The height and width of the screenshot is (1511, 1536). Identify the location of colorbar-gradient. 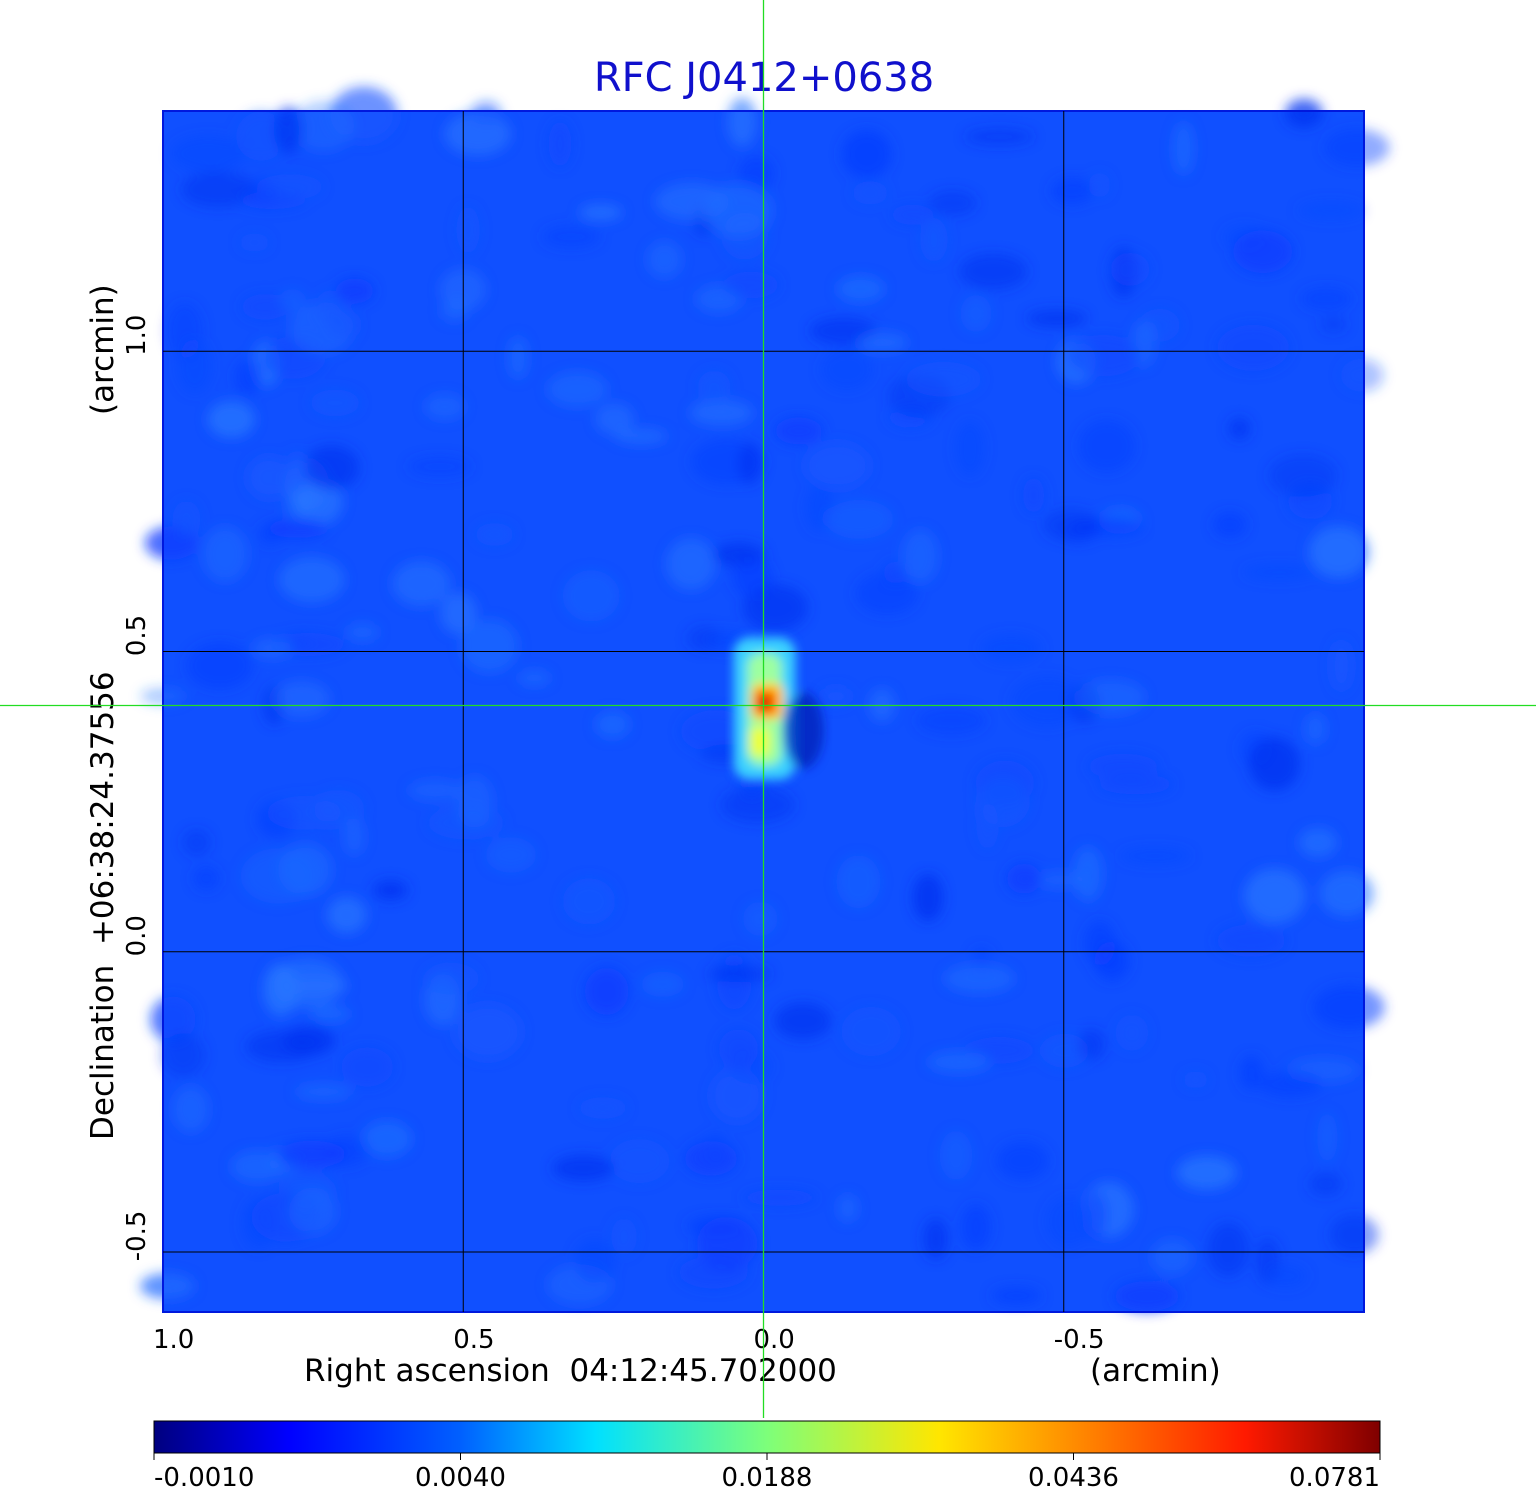
(767, 1437).